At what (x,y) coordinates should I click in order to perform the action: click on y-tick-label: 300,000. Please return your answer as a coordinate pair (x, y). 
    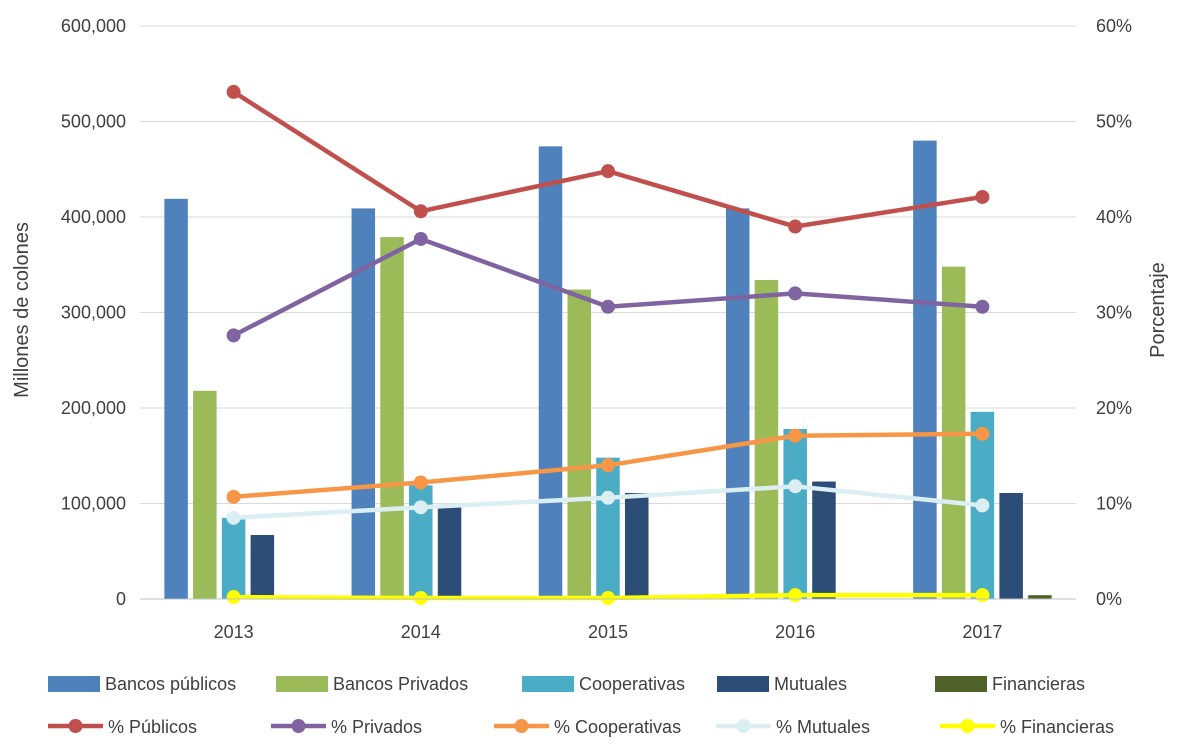
    Looking at the image, I should click on (93, 313).